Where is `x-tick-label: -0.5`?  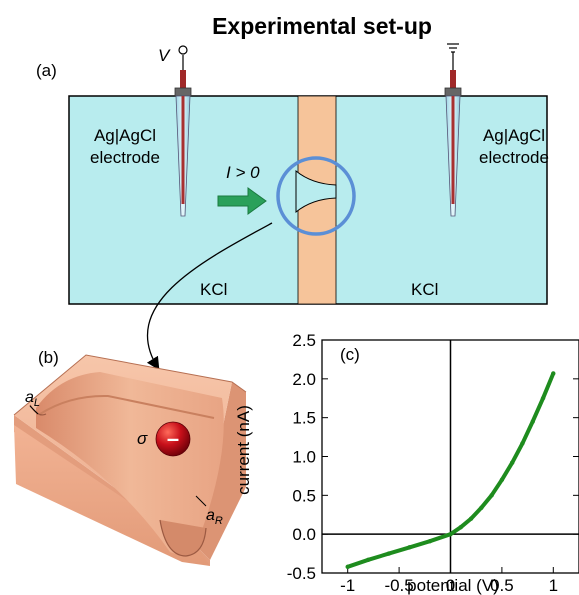 x-tick-label: -0.5 is located at coordinates (398, 585).